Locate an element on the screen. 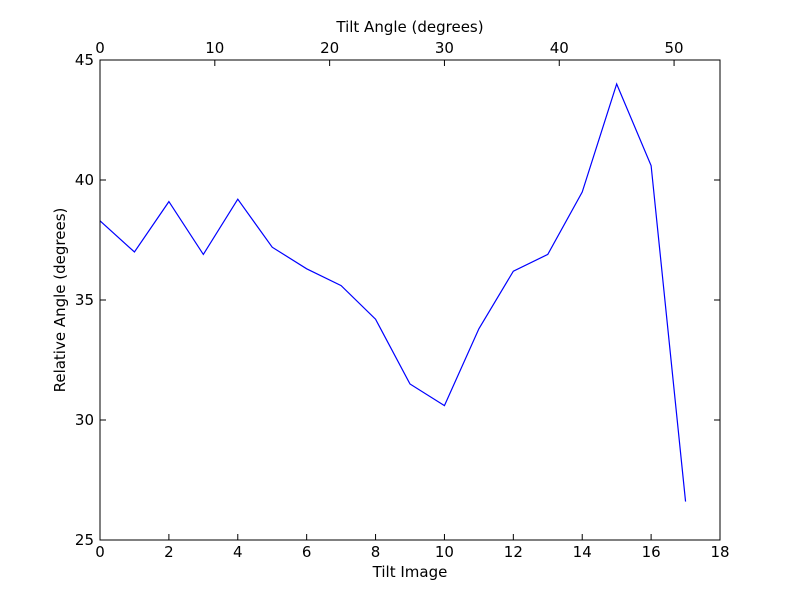  y-tick-label: 35 is located at coordinates (84, 300).